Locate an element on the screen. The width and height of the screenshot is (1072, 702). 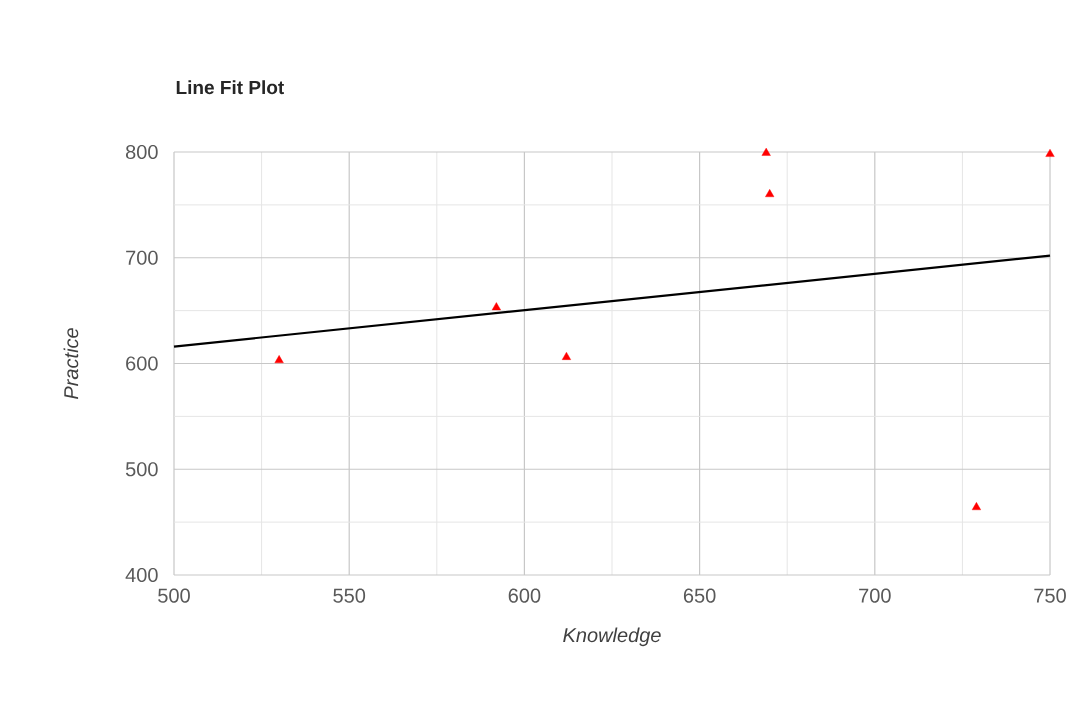
x-tick-label: 700 is located at coordinates (875, 595).